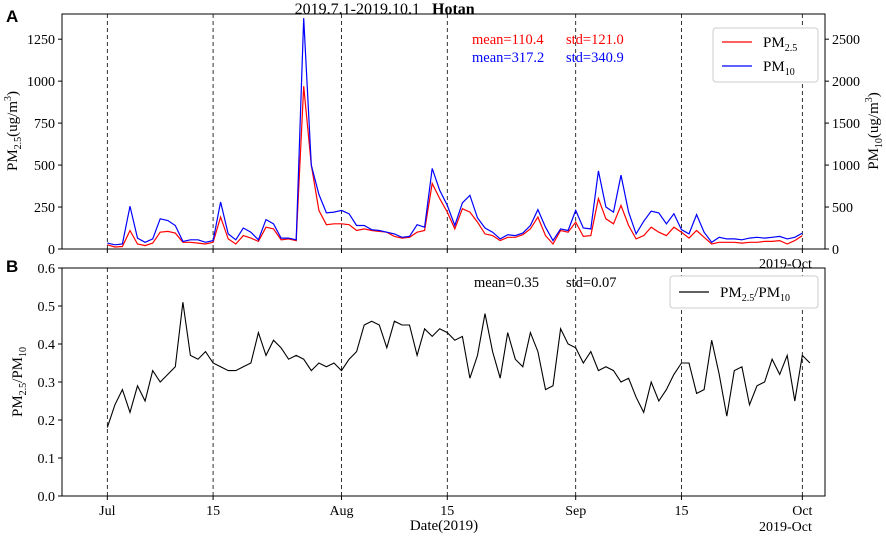 This screenshot has height=537, width=886. Describe the element at coordinates (846, 166) in the screenshot. I see `panel-a-right-ytick-label: 1000` at that location.